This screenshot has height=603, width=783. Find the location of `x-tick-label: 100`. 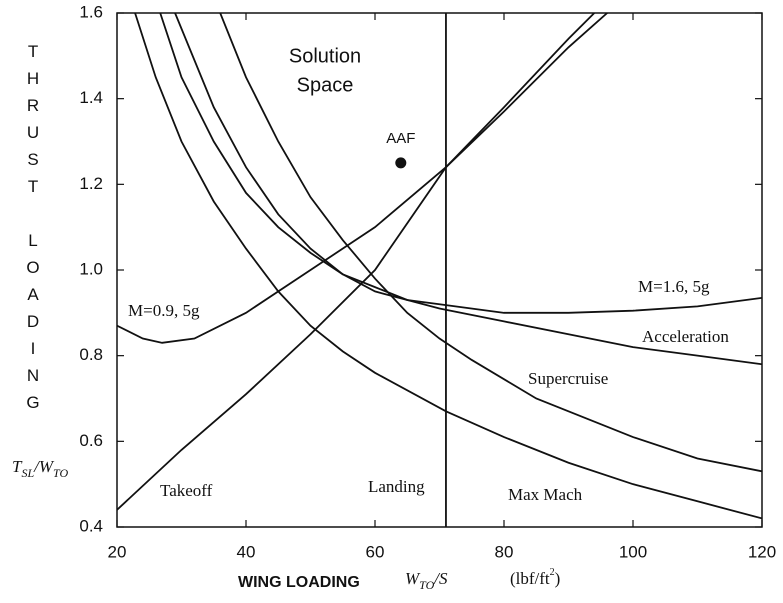

x-tick-label: 100 is located at coordinates (633, 551).